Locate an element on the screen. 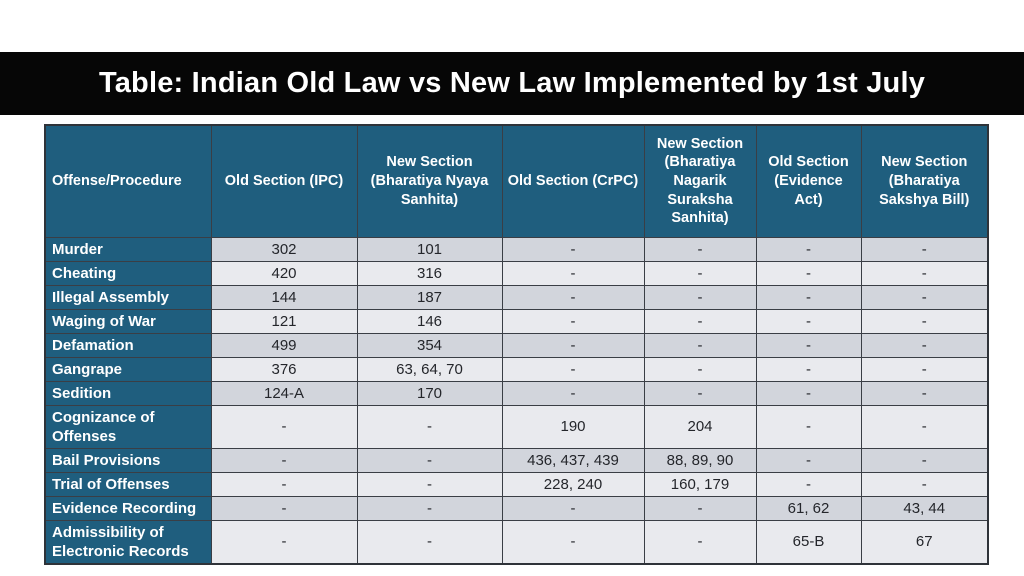 The height and width of the screenshot is (576, 1024). table-row: Waging of War 121 146- - - - is located at coordinates (516, 321).